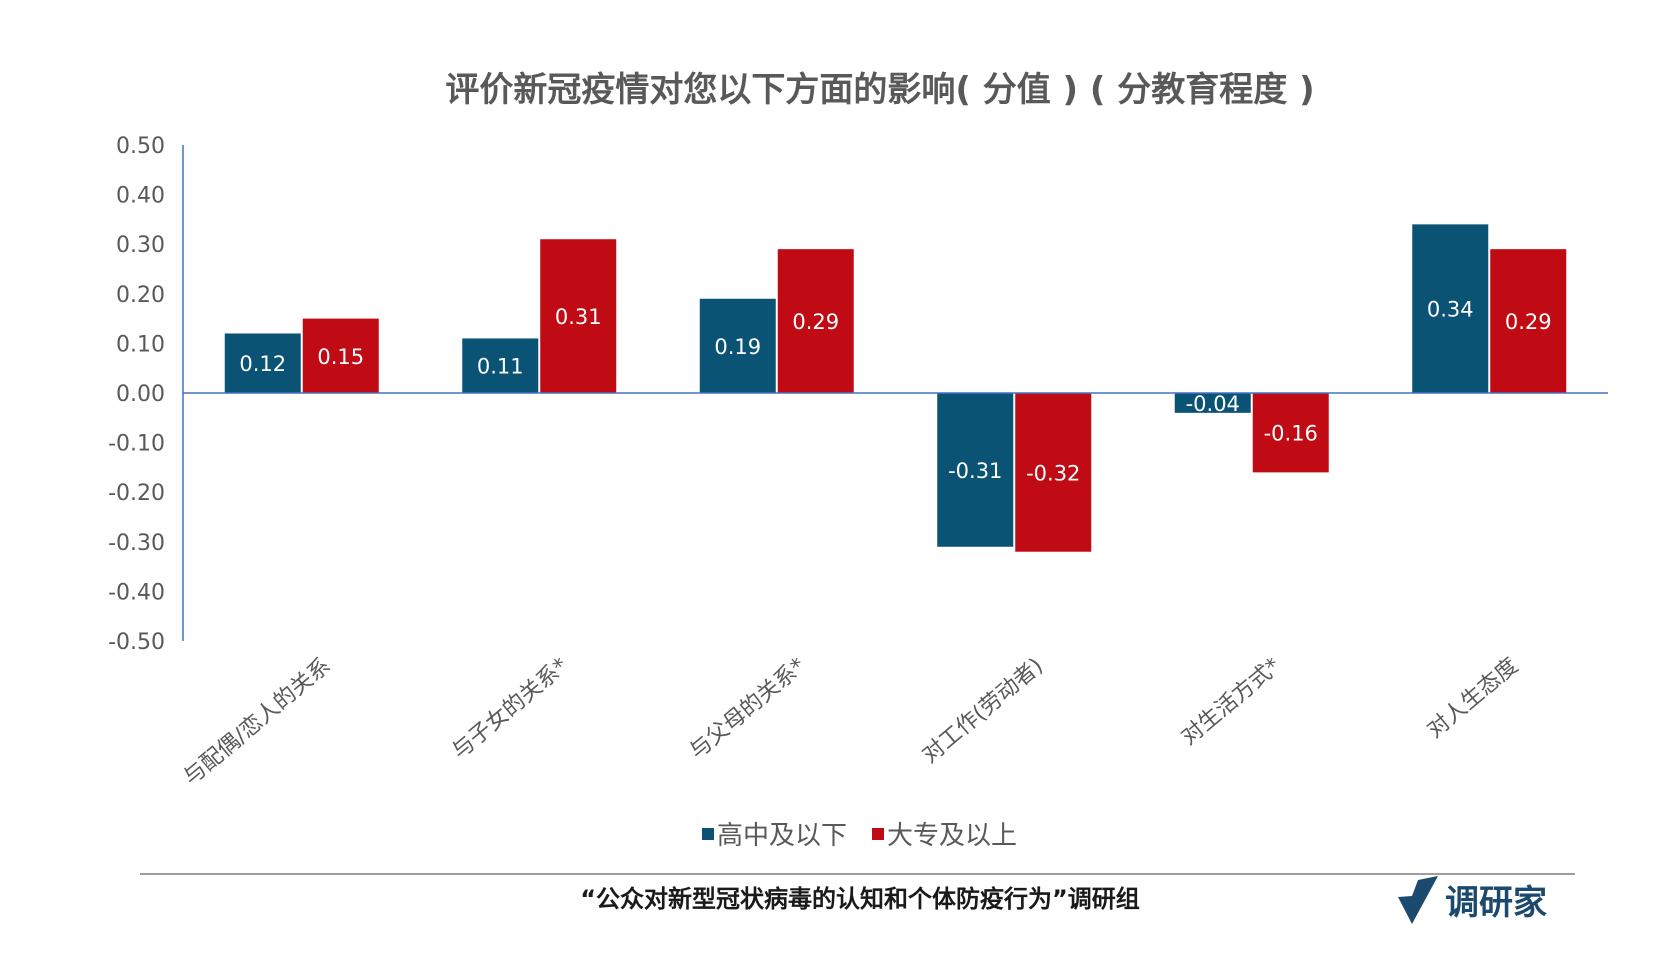 The width and height of the screenshot is (1670, 976). I want to click on data-label: 0.12, so click(262, 364).